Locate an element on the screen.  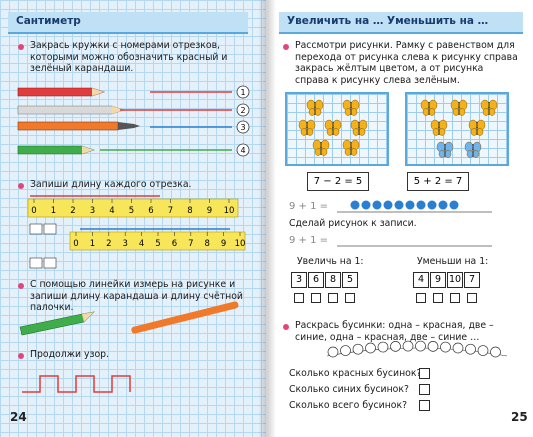
title: Сантиметр is located at coordinates (48, 21).